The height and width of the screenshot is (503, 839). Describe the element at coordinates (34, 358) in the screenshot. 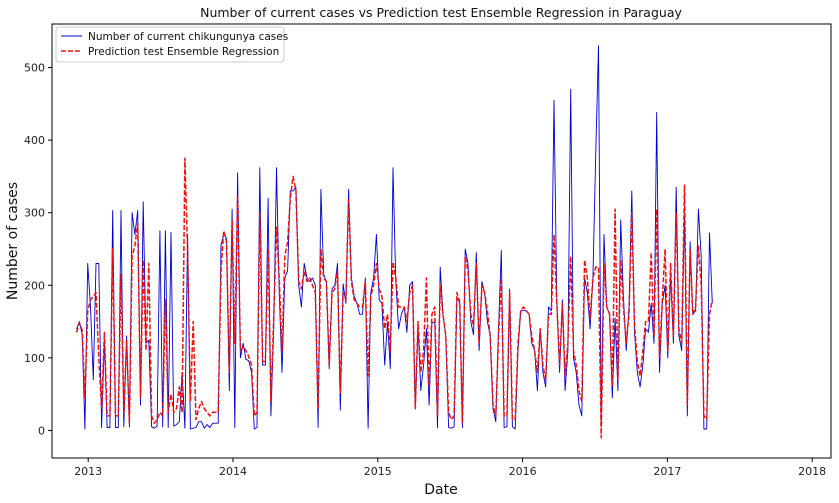

I see `y-tick-label: 100` at that location.